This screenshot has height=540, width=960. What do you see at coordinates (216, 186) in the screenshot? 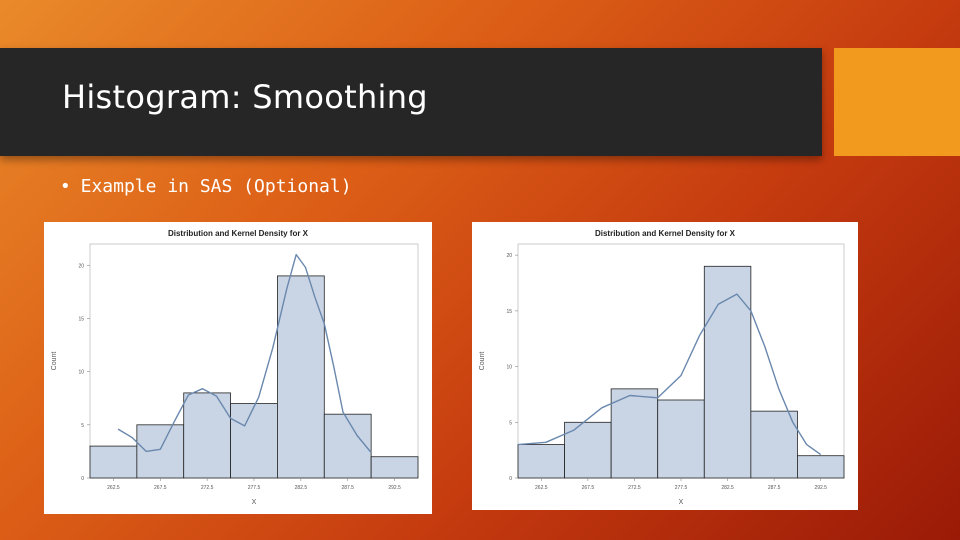
I see `bullet-text: Example in SAS (Optional)` at bounding box center [216, 186].